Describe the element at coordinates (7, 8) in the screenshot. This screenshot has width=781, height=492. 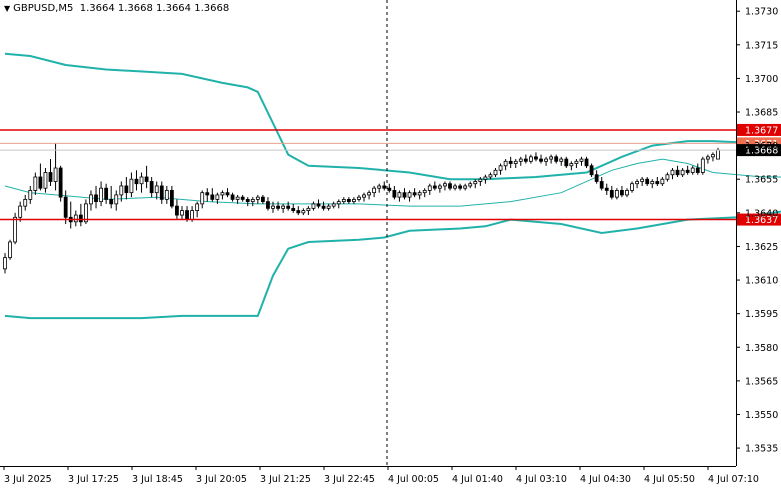
I see `triangle-down-icon: ▼` at that location.